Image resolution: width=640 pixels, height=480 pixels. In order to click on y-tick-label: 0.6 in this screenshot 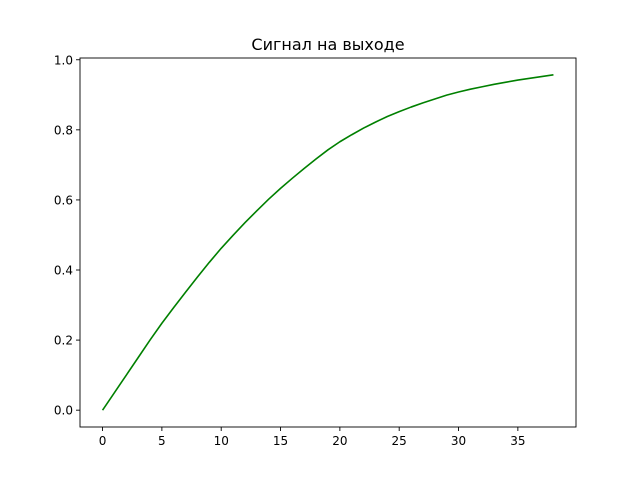, I will do `click(63, 200)`.